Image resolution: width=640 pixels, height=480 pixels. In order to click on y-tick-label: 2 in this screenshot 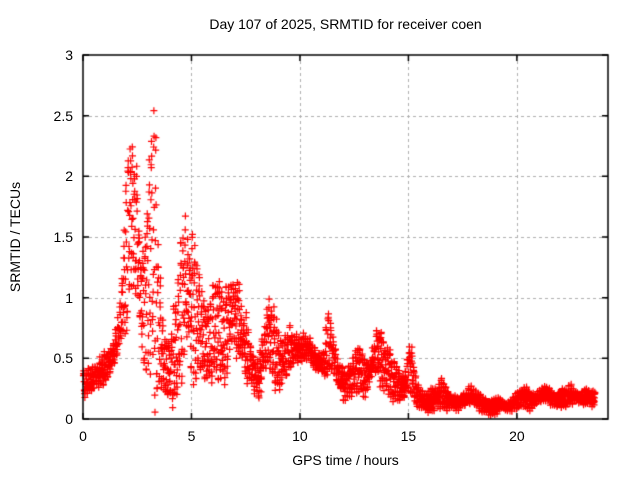, I will do `click(69, 176)`.